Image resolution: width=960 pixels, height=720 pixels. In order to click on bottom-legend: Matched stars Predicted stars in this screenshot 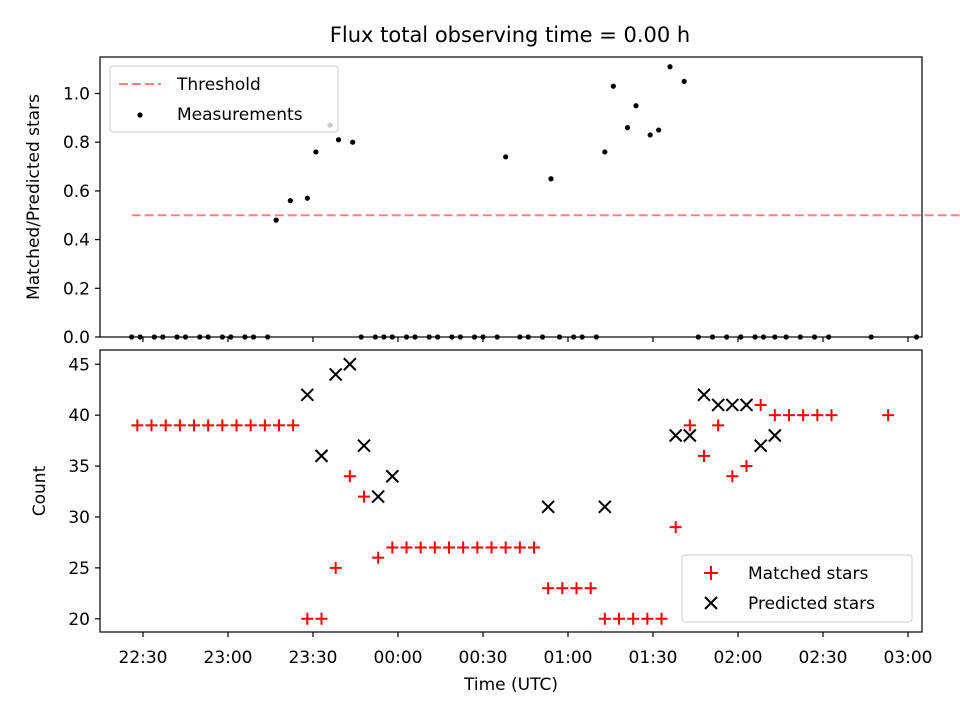, I will do `click(797, 588)`.